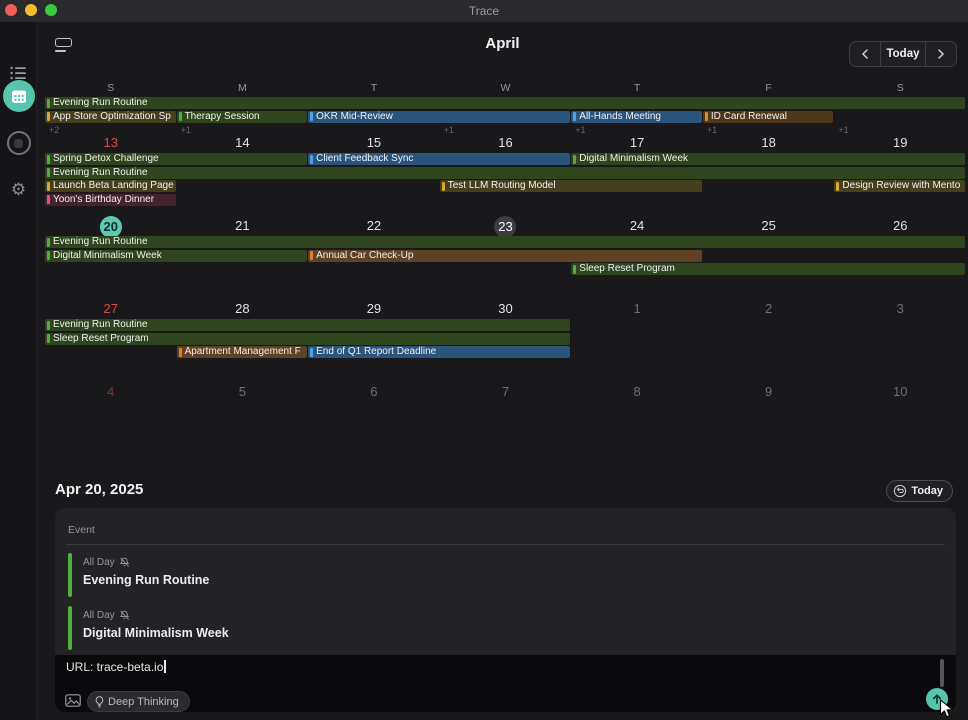  Describe the element at coordinates (156, 633) in the screenshot. I see `event-title: Digital Minimalism Week` at that location.